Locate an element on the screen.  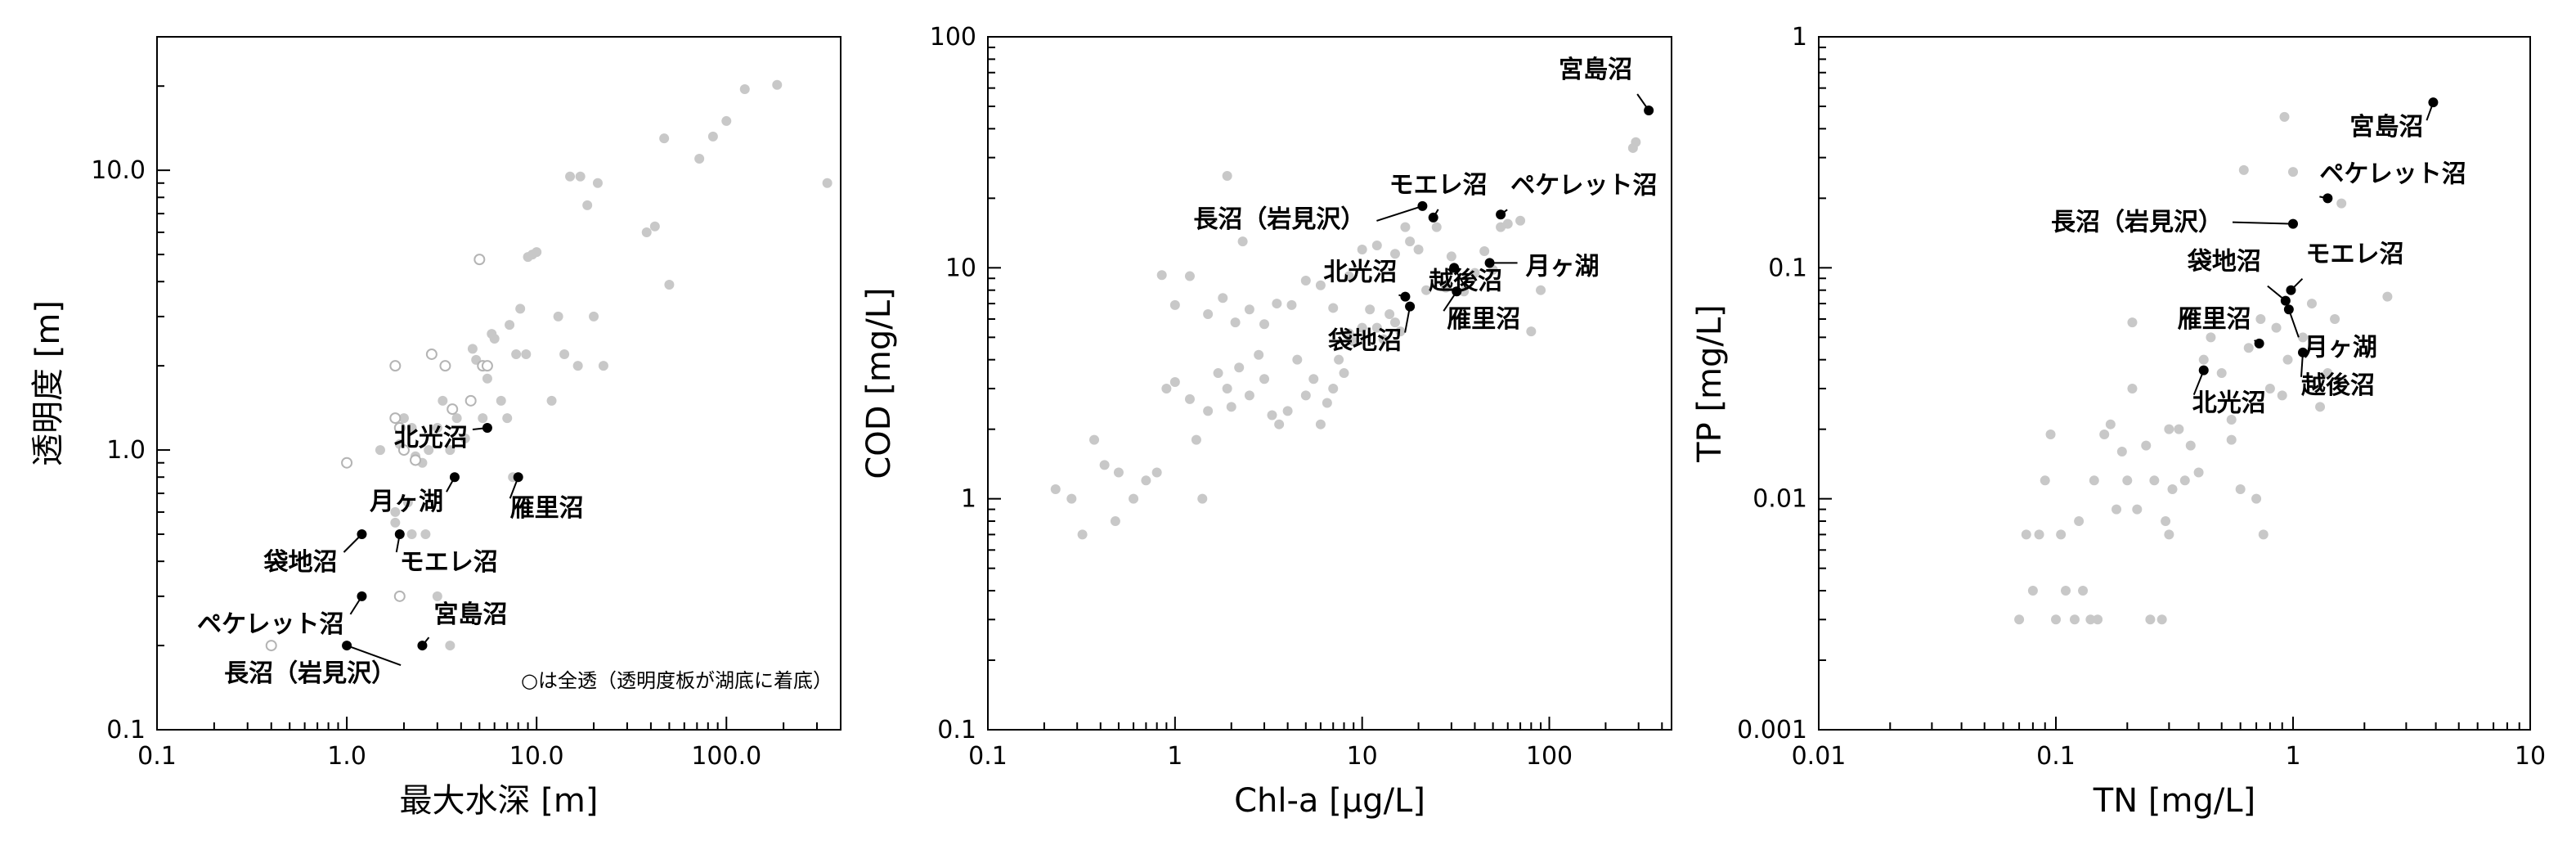
lake-label: 北光沼 is located at coordinates (2229, 404).